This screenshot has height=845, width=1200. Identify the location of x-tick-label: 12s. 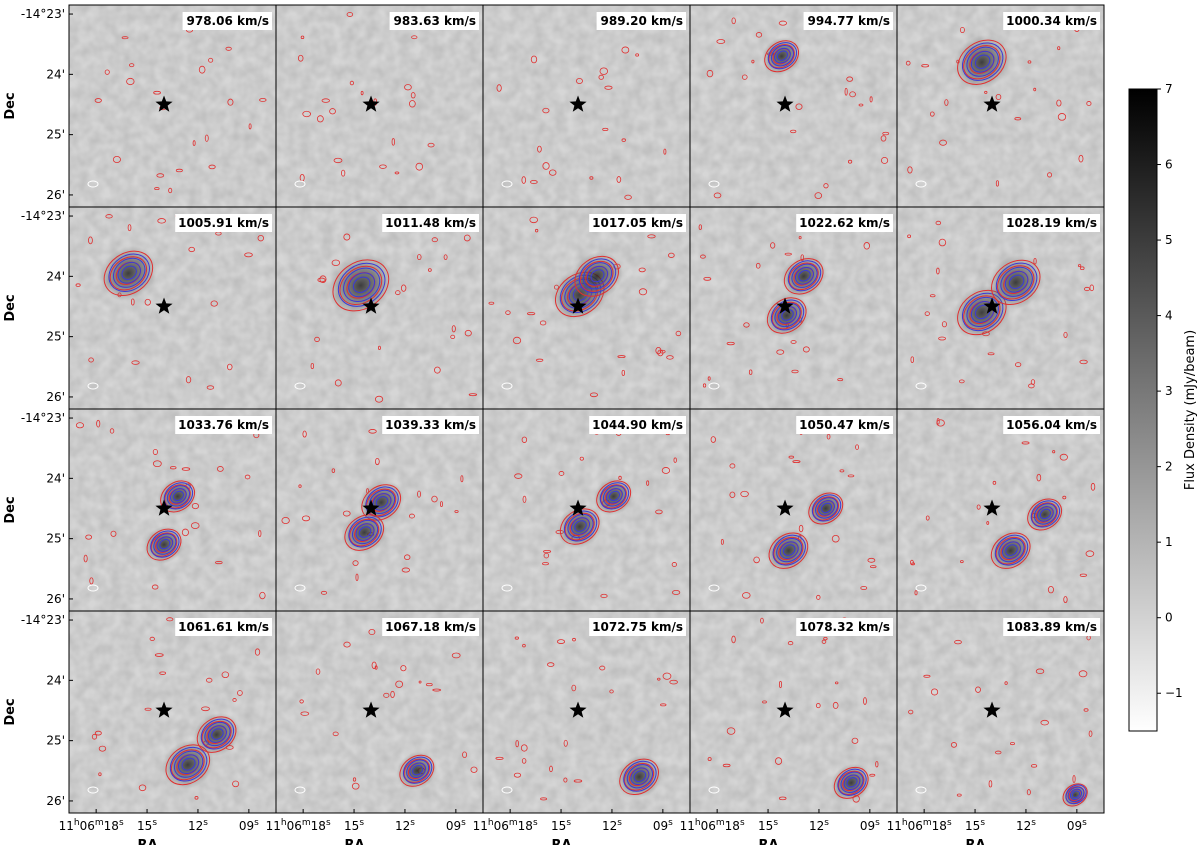
(405, 825).